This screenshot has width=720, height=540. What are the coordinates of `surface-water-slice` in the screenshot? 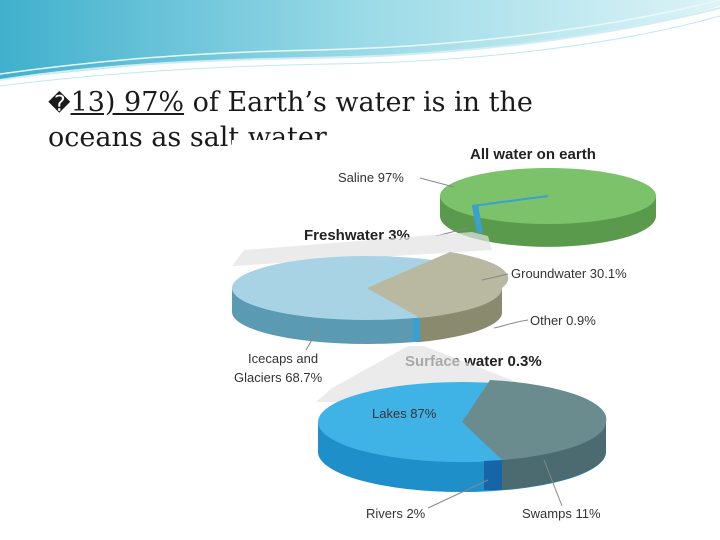 It's located at (416, 330).